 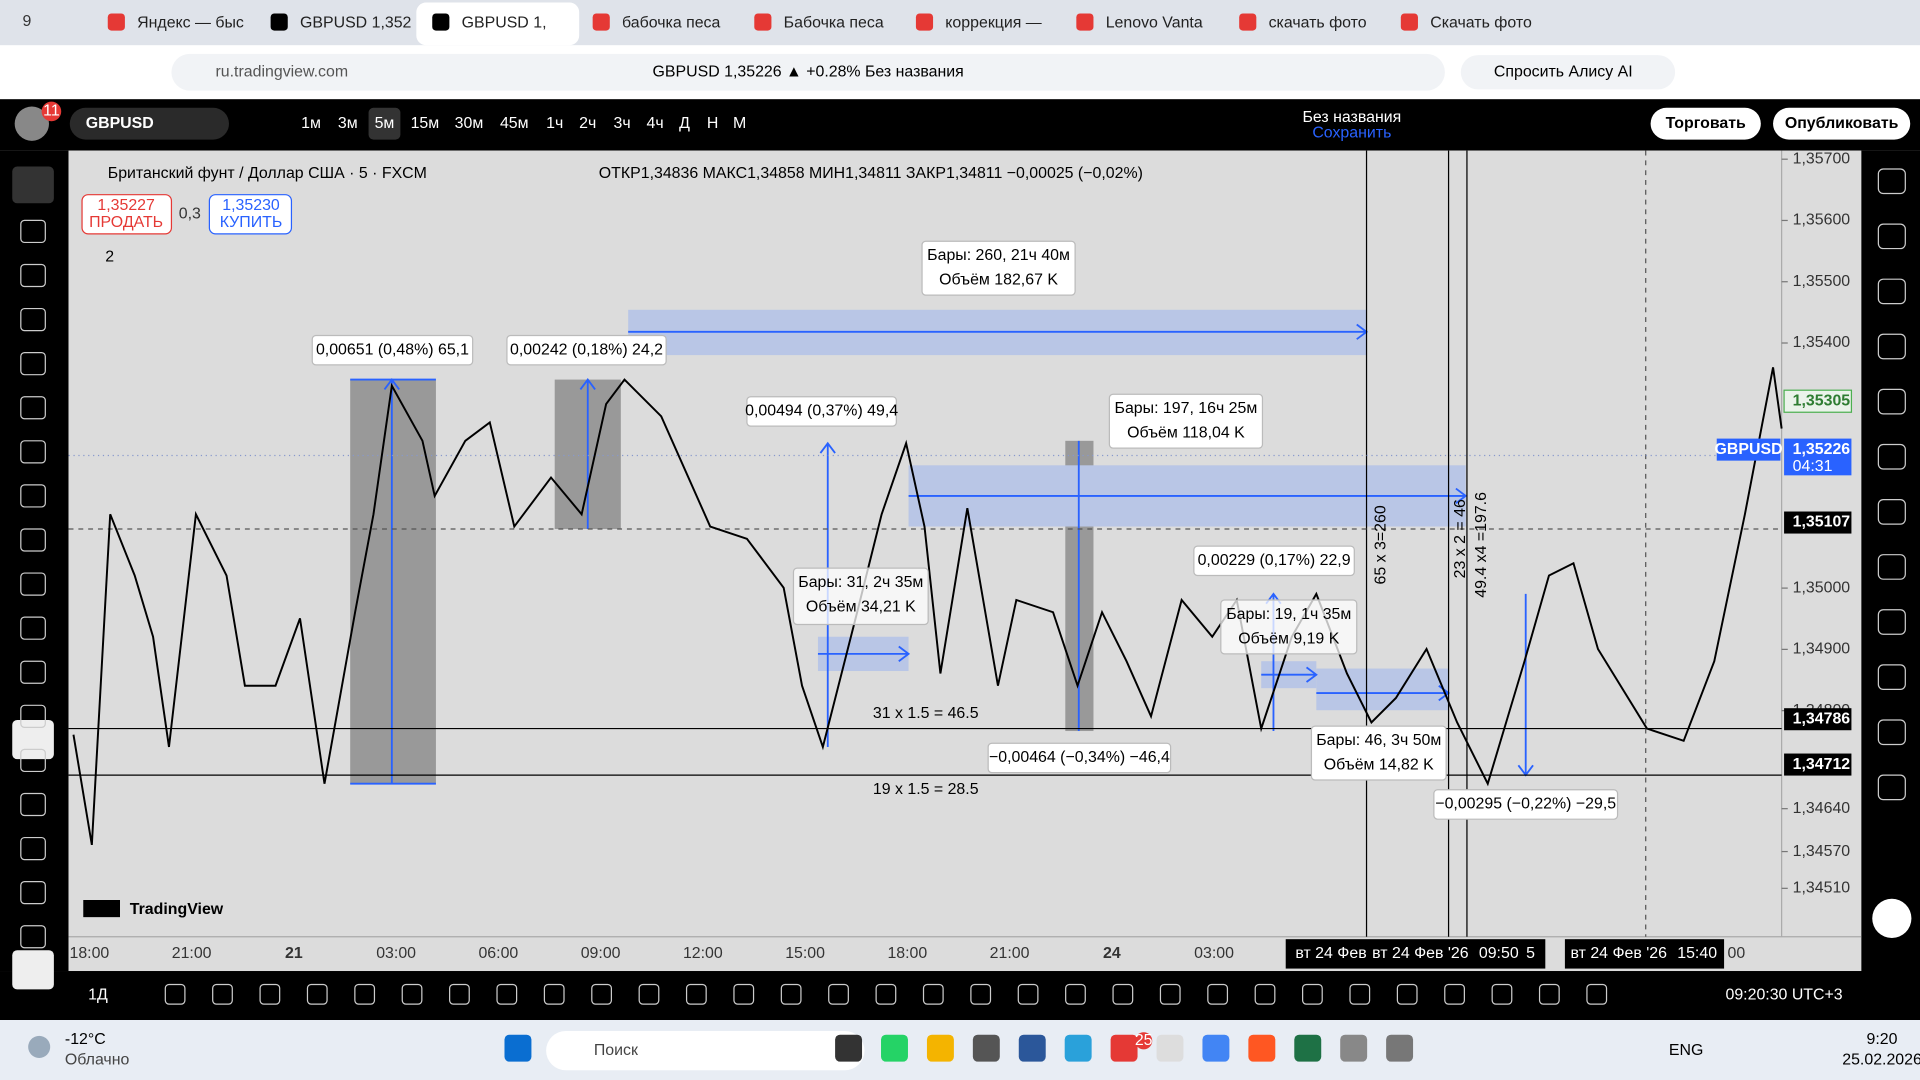 I want to click on symbol-search, so click(x=149, y=123).